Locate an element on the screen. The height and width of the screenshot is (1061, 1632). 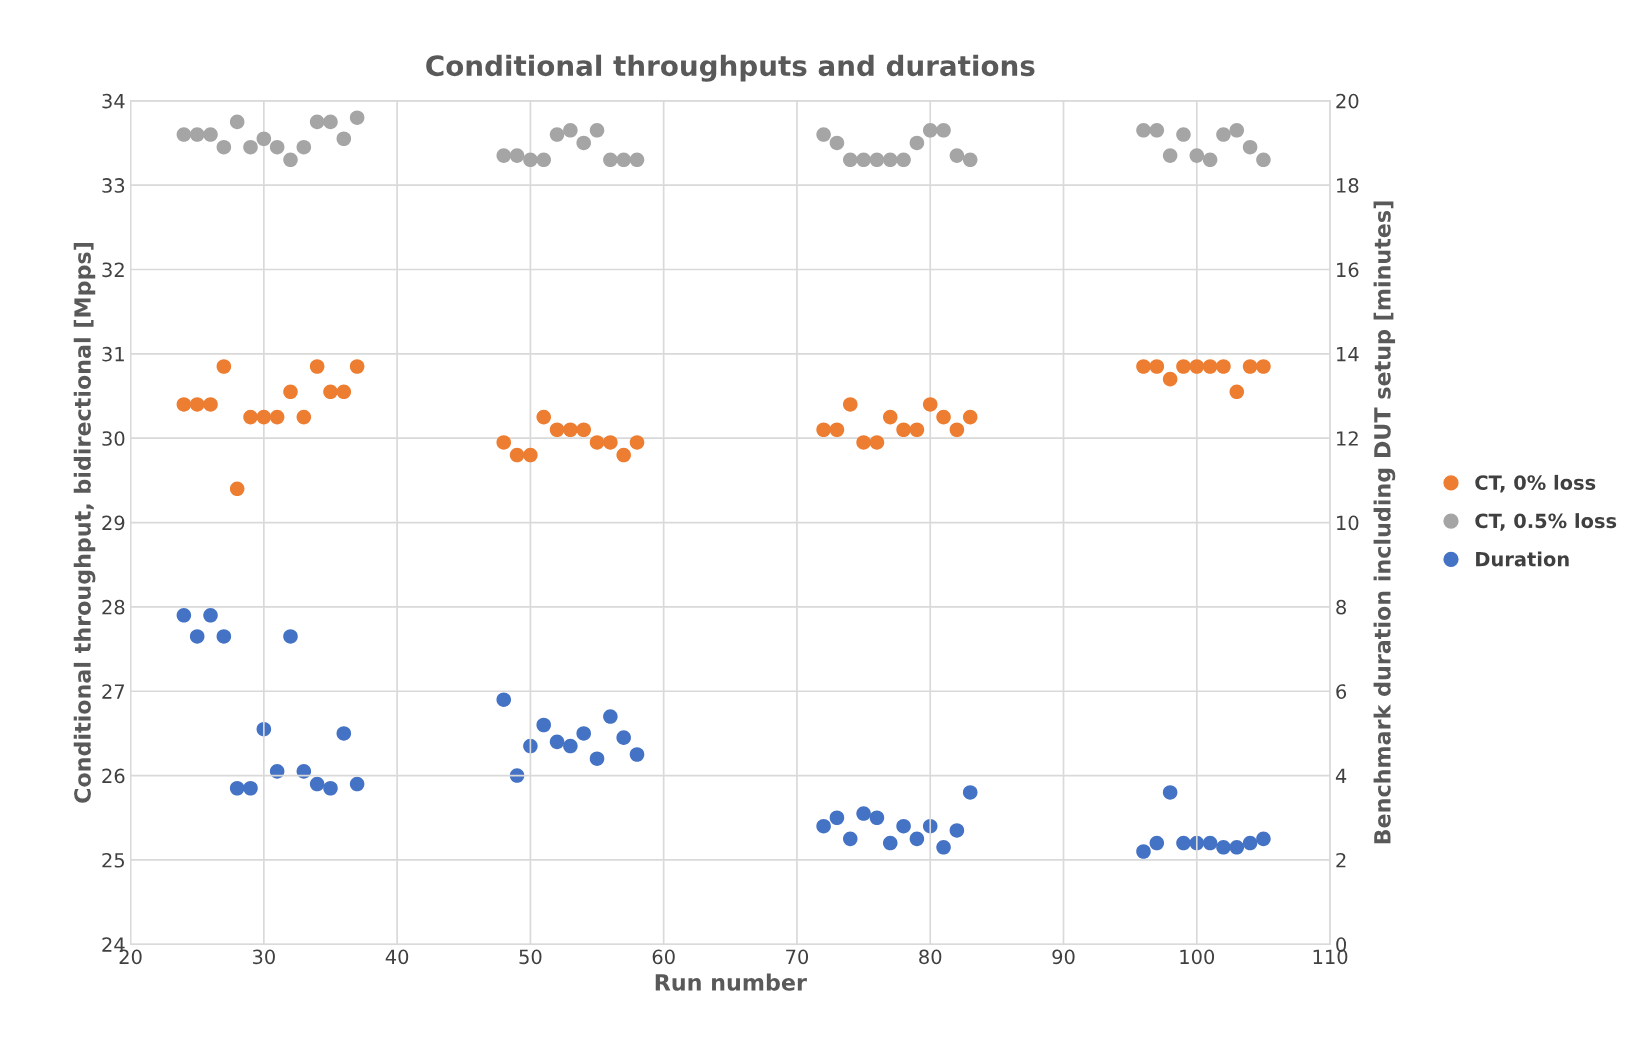
y2-tick-label: 18 is located at coordinates (1348, 185).